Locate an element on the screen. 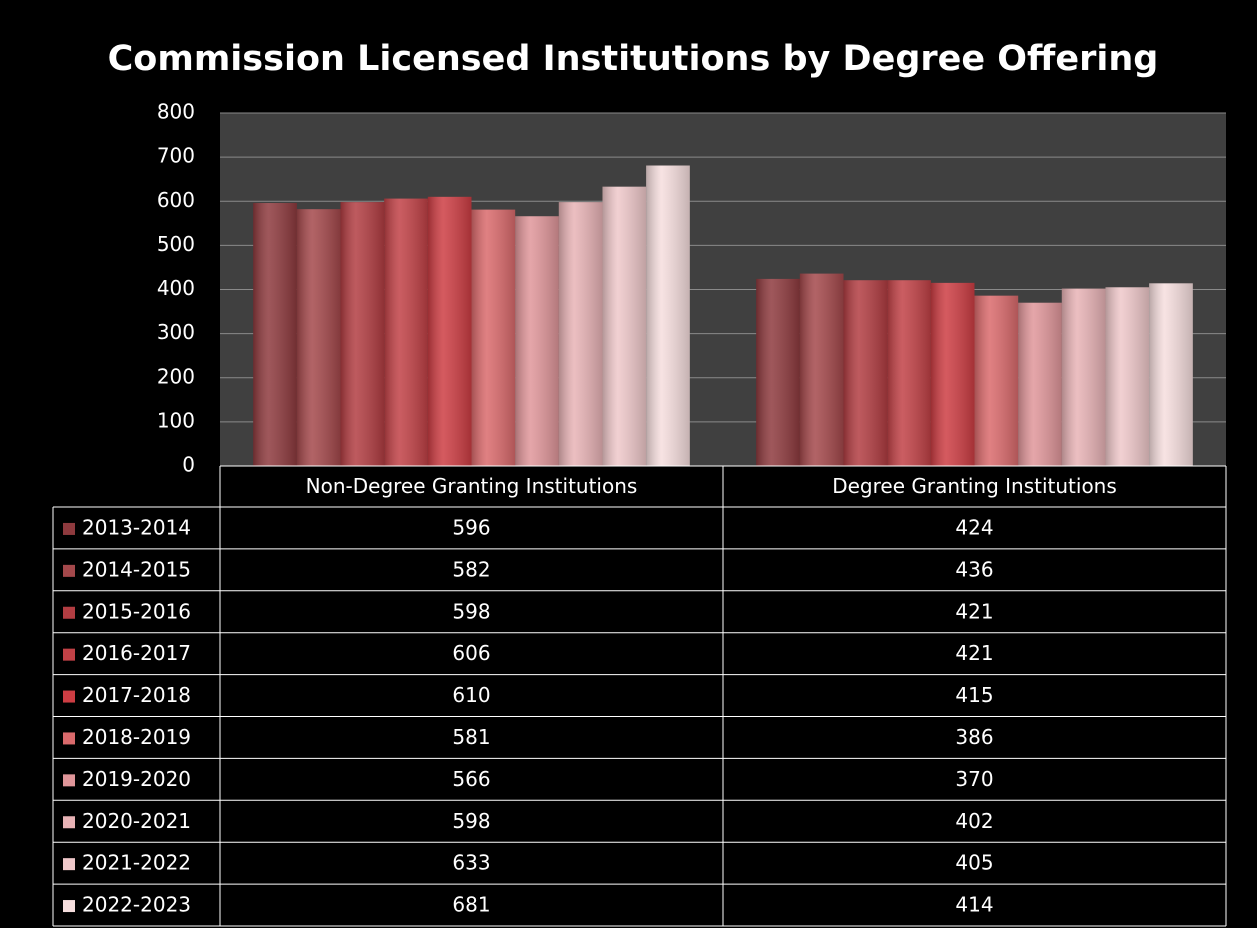  y-tick-label: 0 is located at coordinates (188, 465).